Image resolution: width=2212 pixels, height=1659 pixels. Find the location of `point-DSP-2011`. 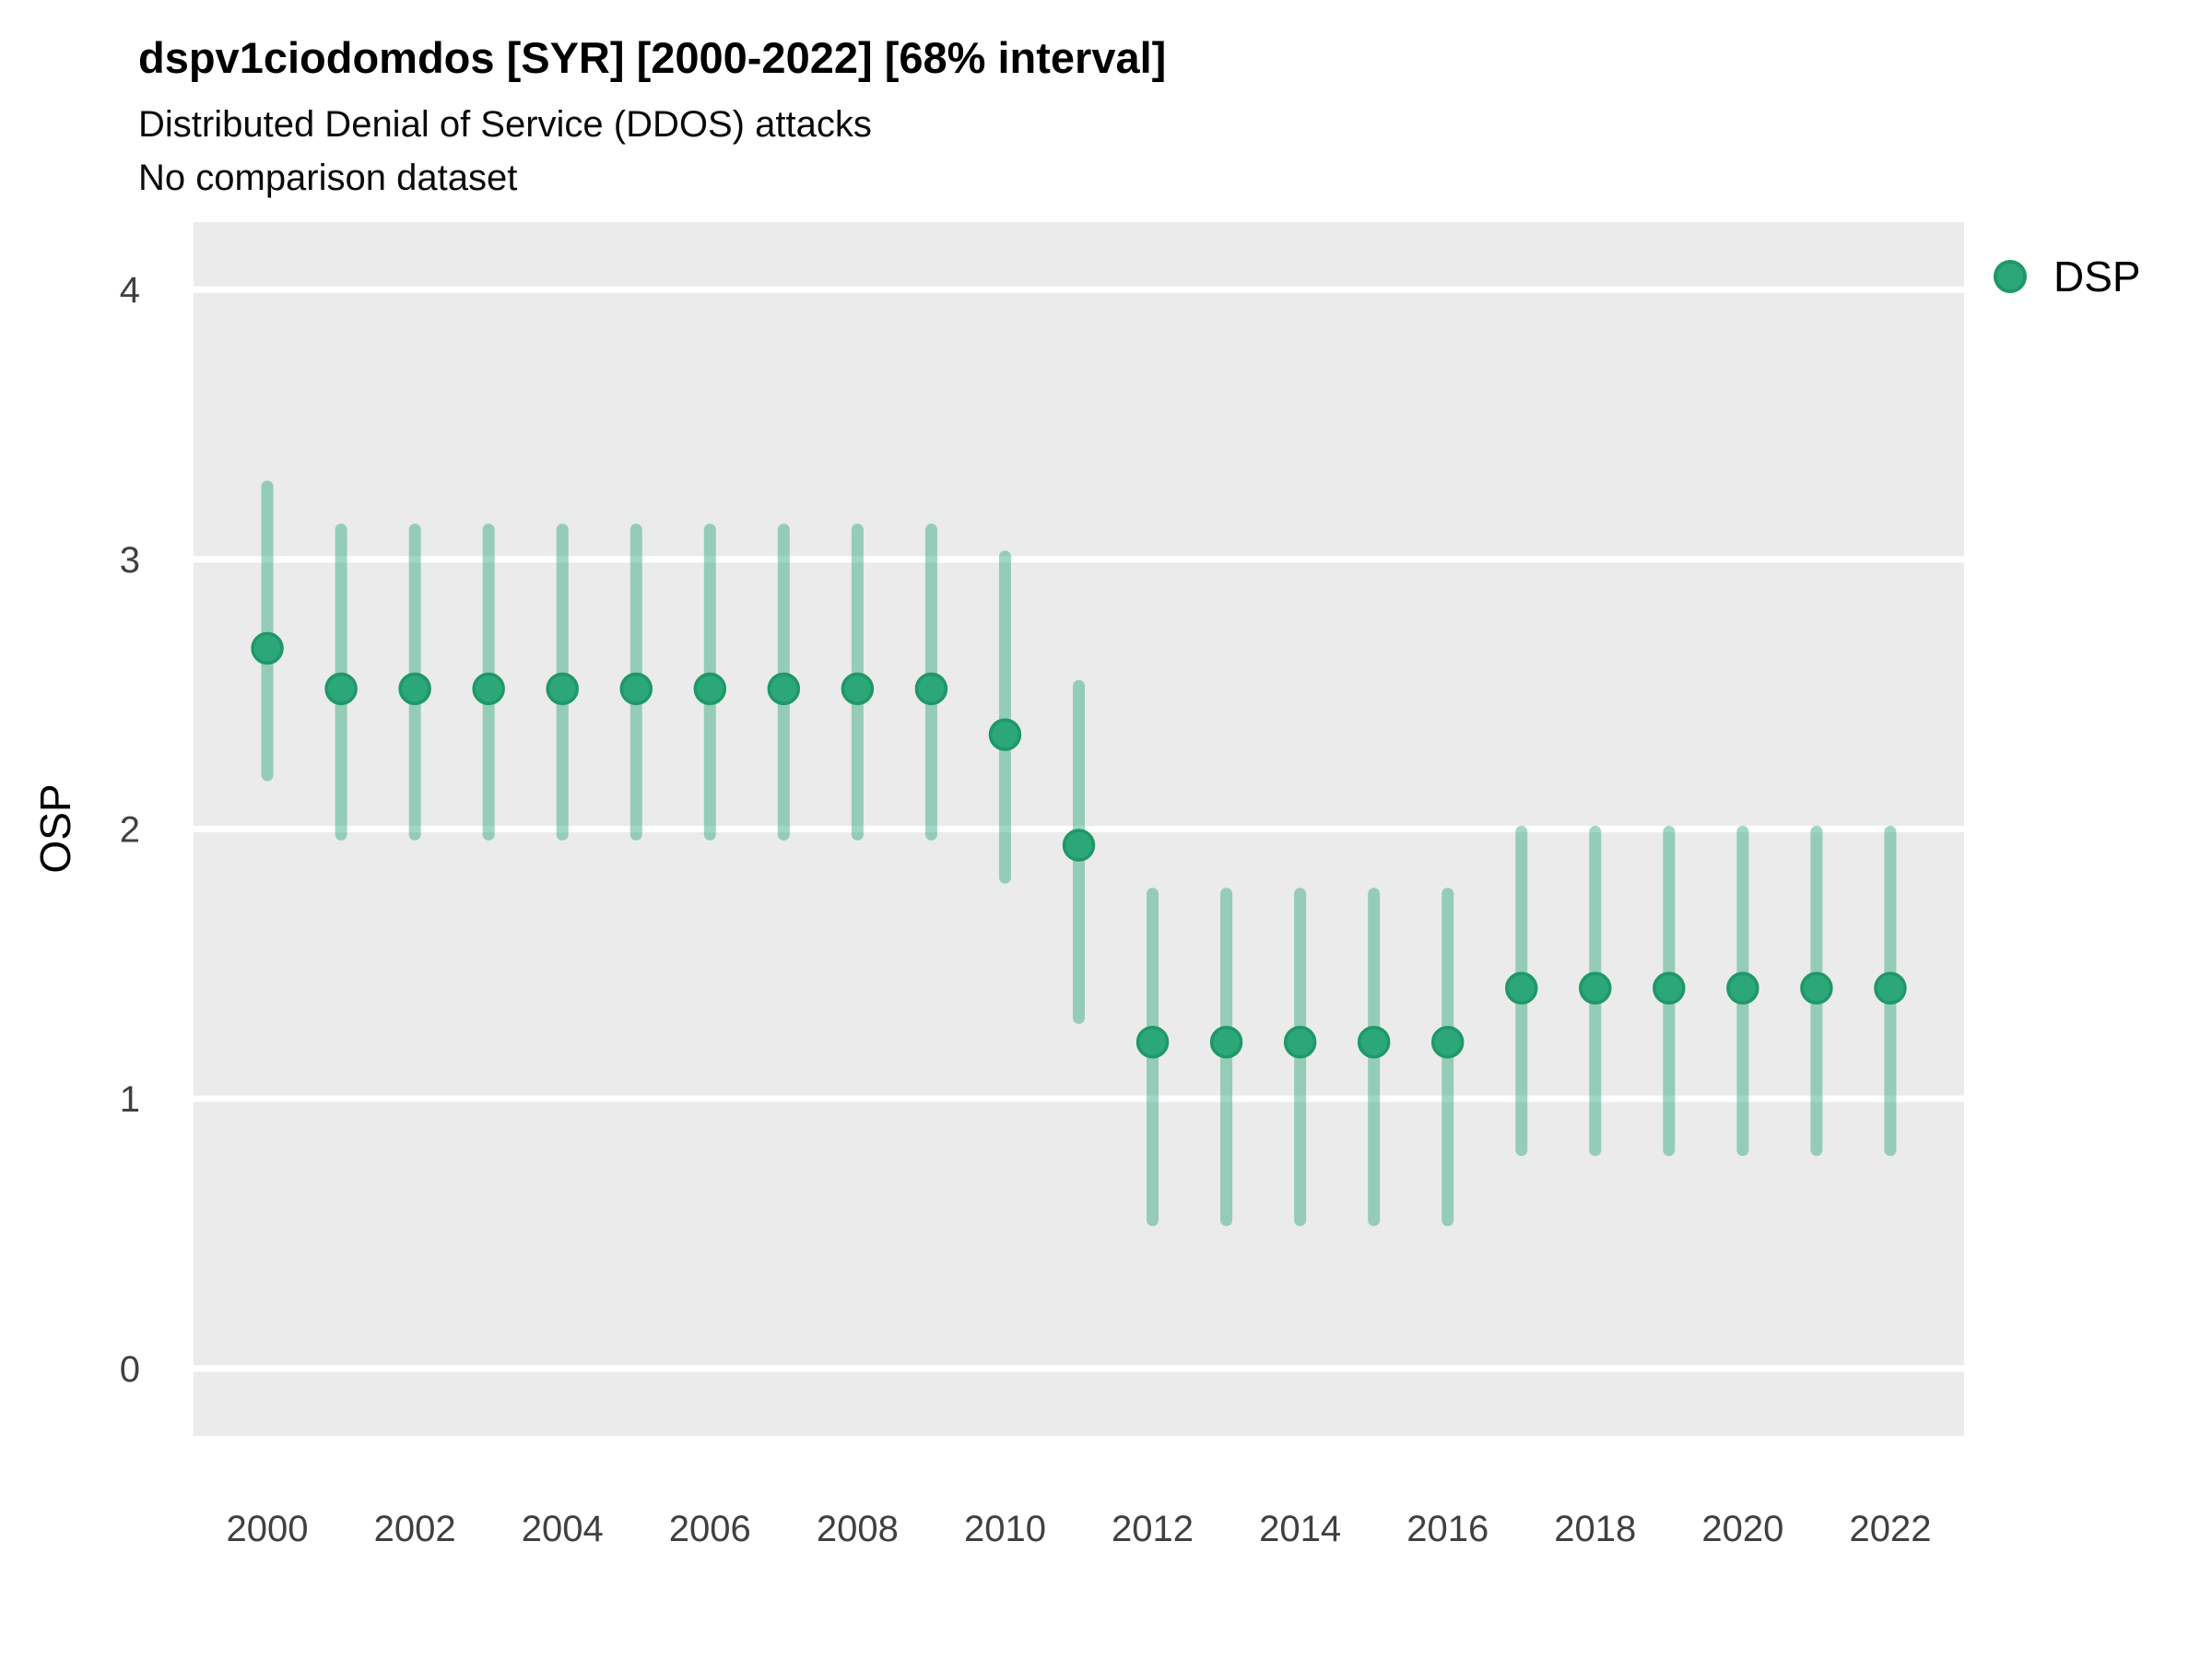

point-DSP-2011 is located at coordinates (1079, 845).